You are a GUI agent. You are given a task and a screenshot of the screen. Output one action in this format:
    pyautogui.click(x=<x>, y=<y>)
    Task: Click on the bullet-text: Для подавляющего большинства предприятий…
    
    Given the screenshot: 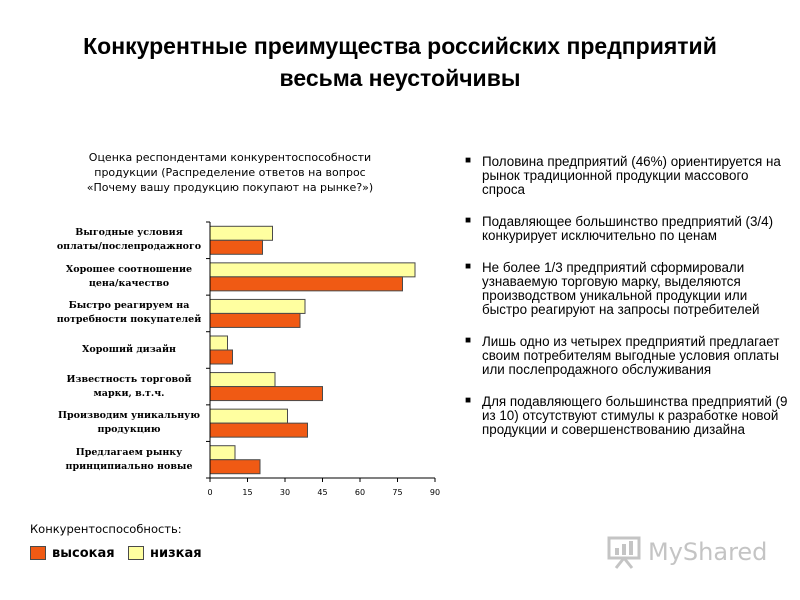 What is the action you would take?
    pyautogui.click(x=635, y=415)
    